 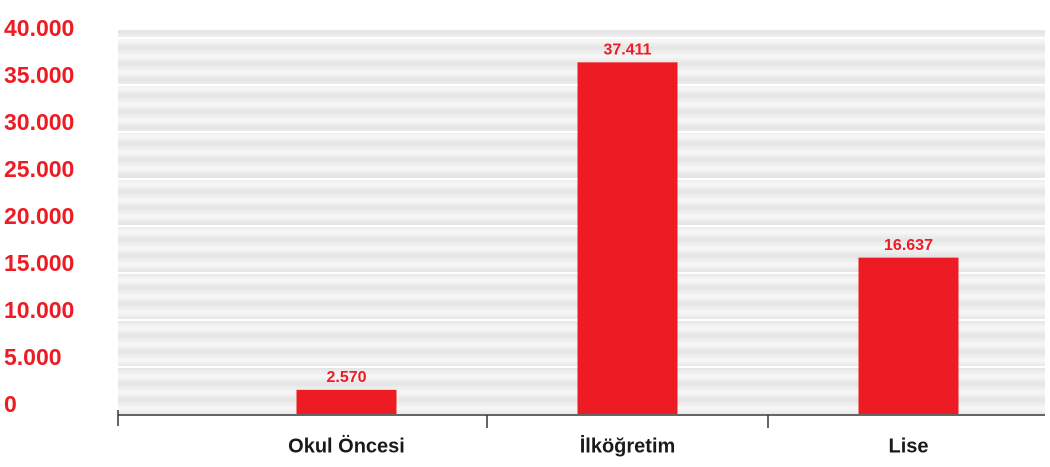 I want to click on x-tick-label: İlköğretim, so click(x=628, y=445).